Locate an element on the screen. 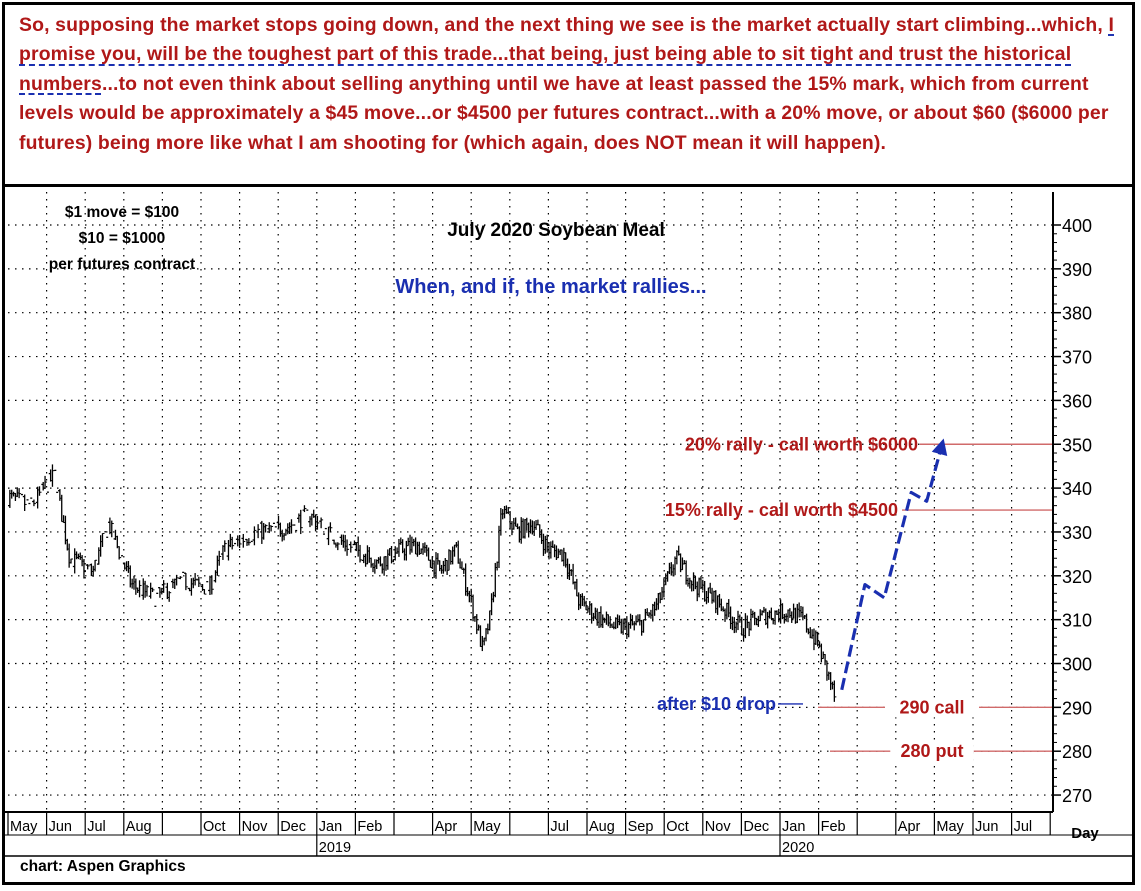 This screenshot has height=891, width=1141. y-tick-label: 320 is located at coordinates (1077, 577).